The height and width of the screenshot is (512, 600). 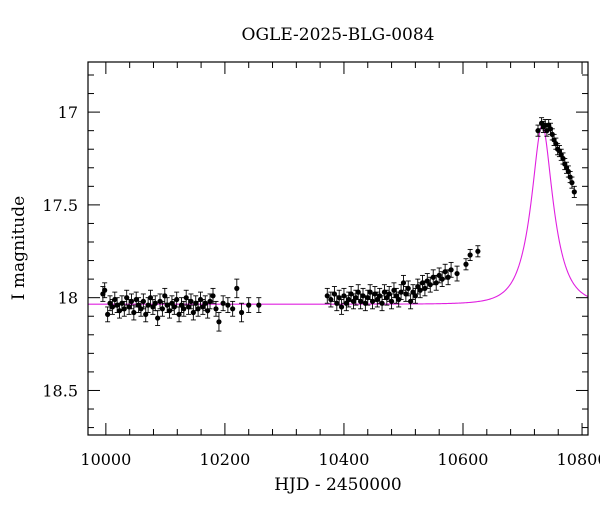 I want to click on x-tick-label: 10400, so click(x=343, y=459).